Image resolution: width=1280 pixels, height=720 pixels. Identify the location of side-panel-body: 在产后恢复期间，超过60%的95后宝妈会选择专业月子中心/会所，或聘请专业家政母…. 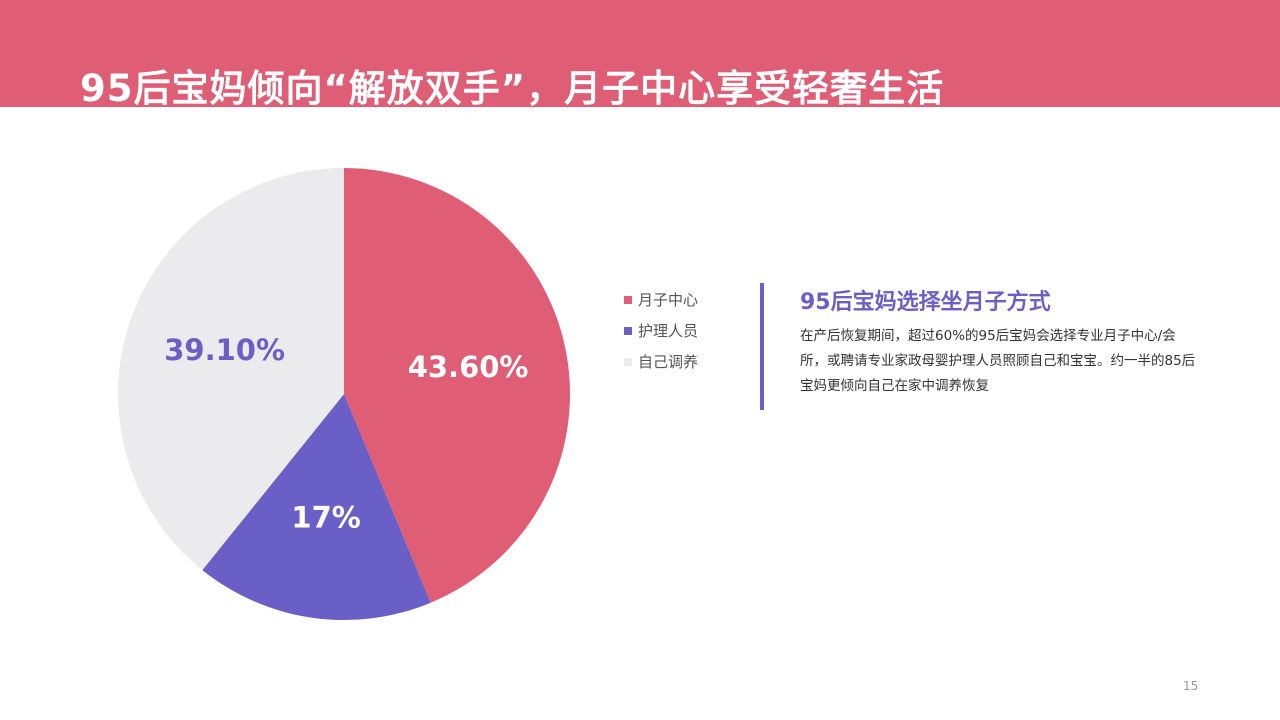
(998, 361).